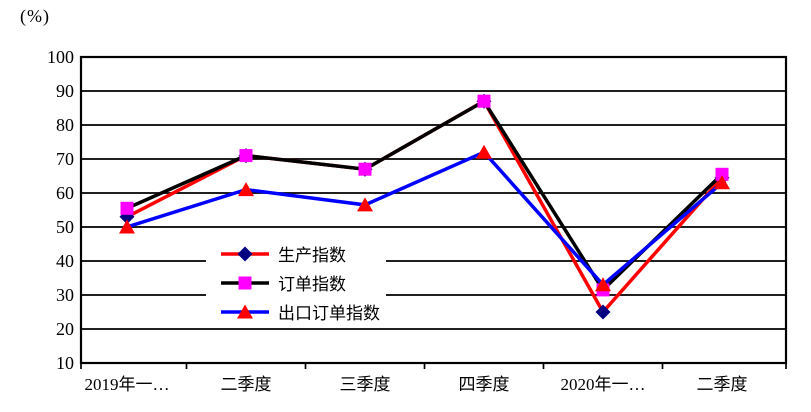 The image size is (811, 412). What do you see at coordinates (65, 227) in the screenshot?
I see `y-axis-label-50: 50` at bounding box center [65, 227].